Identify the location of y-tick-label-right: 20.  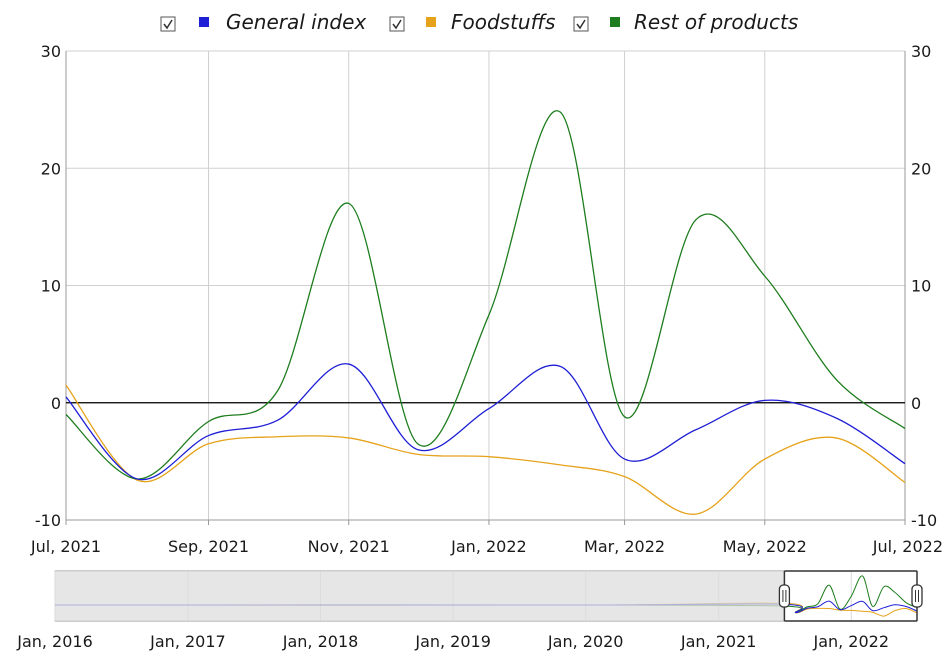
(921, 168).